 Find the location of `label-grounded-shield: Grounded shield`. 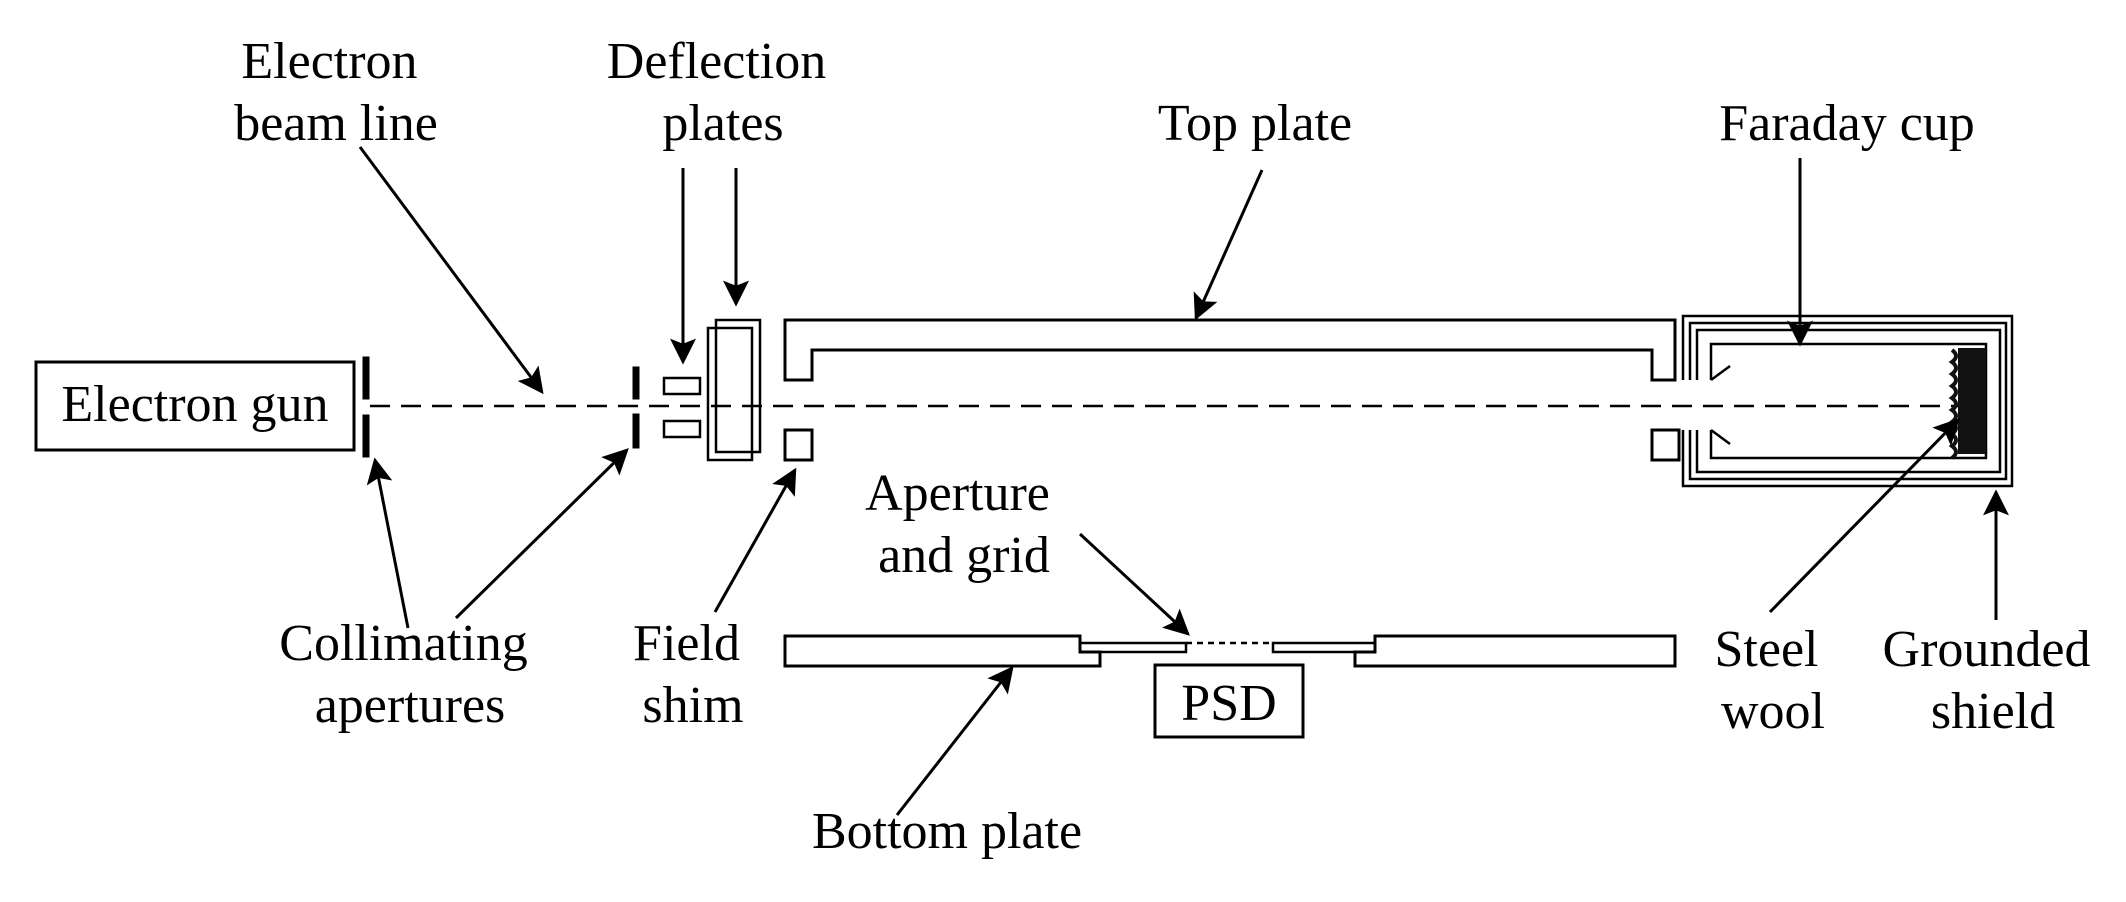

label-grounded-shield: Grounded shield is located at coordinates (1993, 680).